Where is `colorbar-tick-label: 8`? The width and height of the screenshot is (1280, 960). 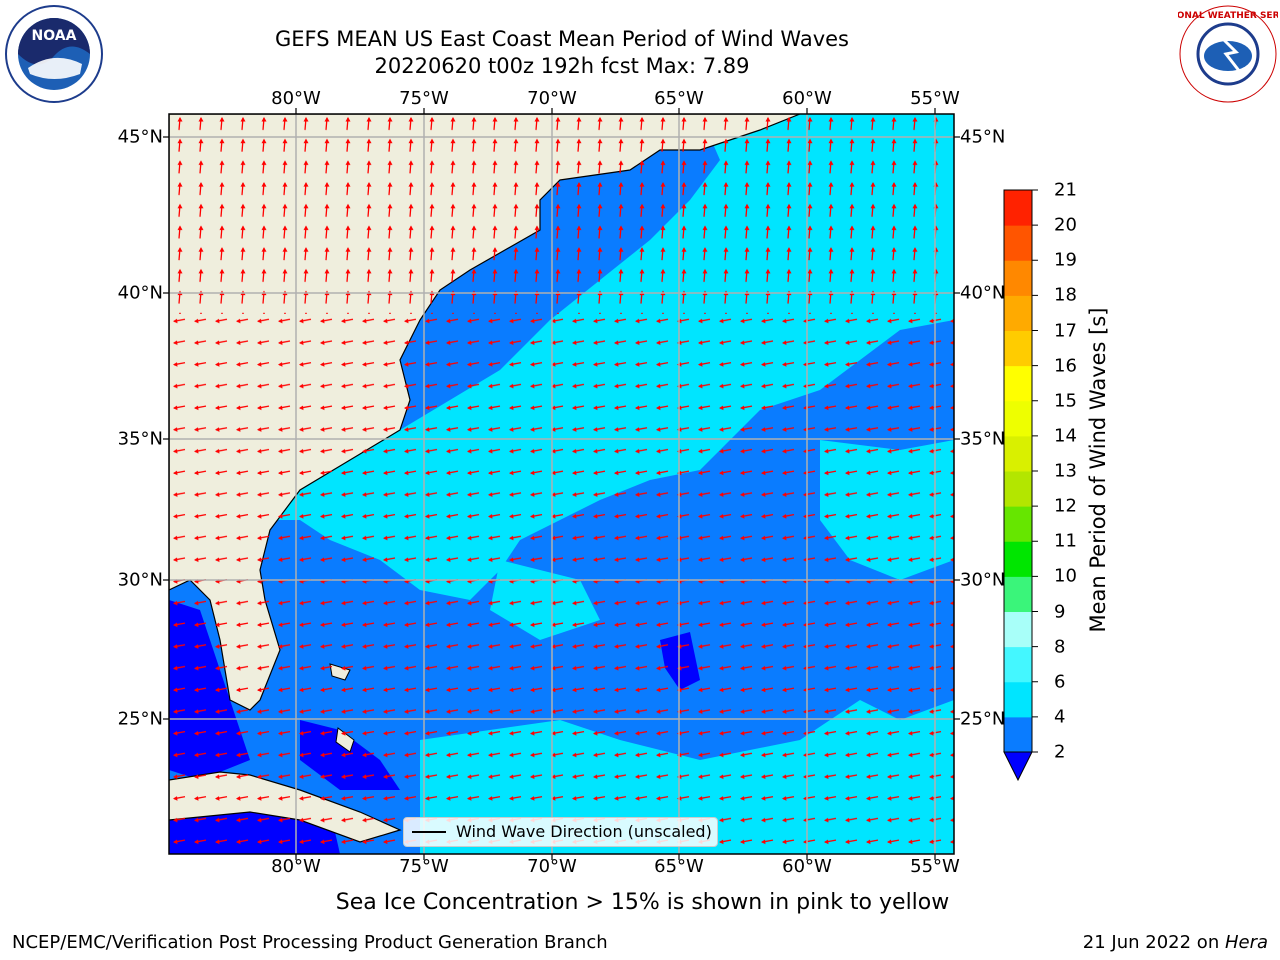 colorbar-tick-label: 8 is located at coordinates (1060, 647).